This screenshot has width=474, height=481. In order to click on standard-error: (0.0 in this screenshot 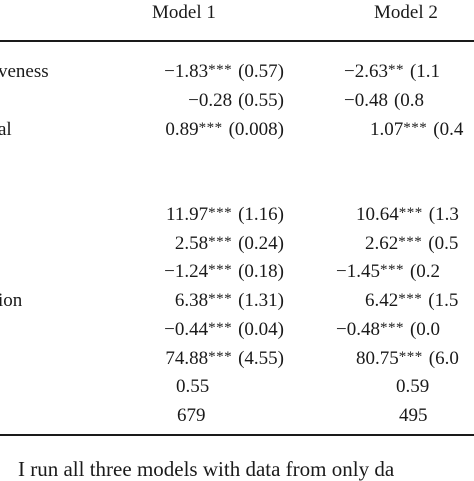, I will do `click(425, 329)`.